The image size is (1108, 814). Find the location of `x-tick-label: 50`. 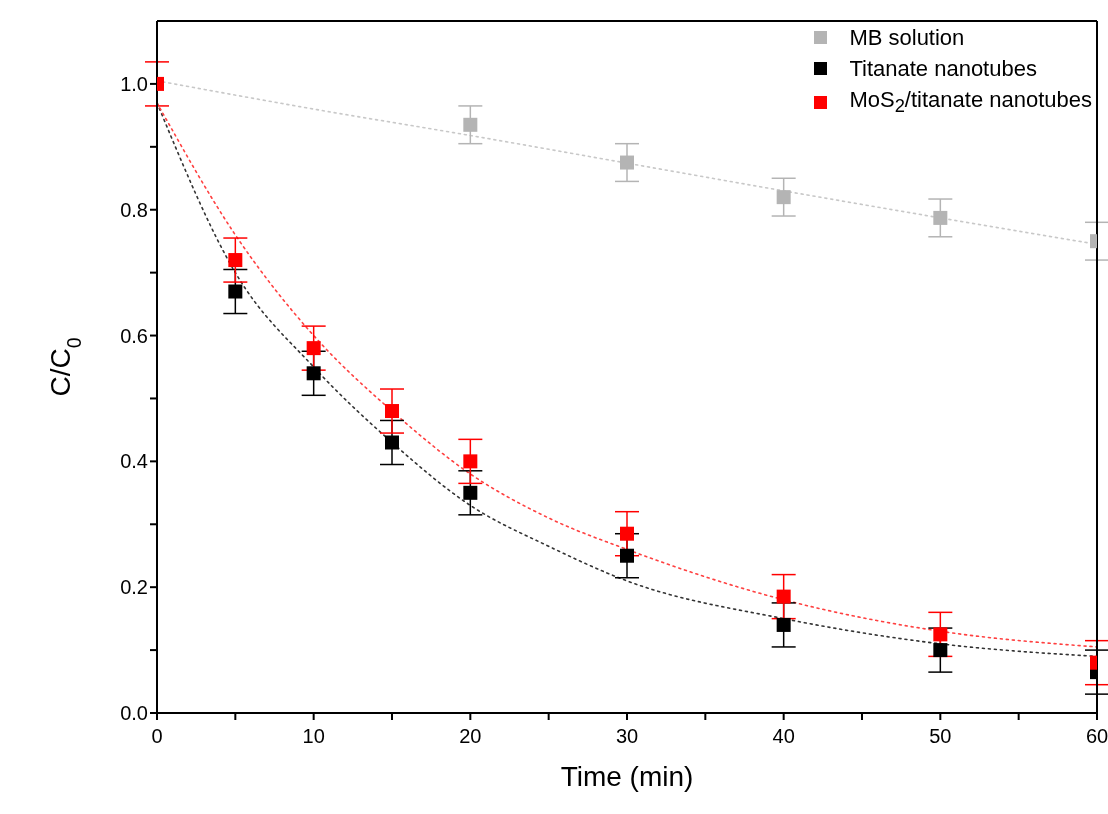

x-tick-label: 50 is located at coordinates (940, 736).